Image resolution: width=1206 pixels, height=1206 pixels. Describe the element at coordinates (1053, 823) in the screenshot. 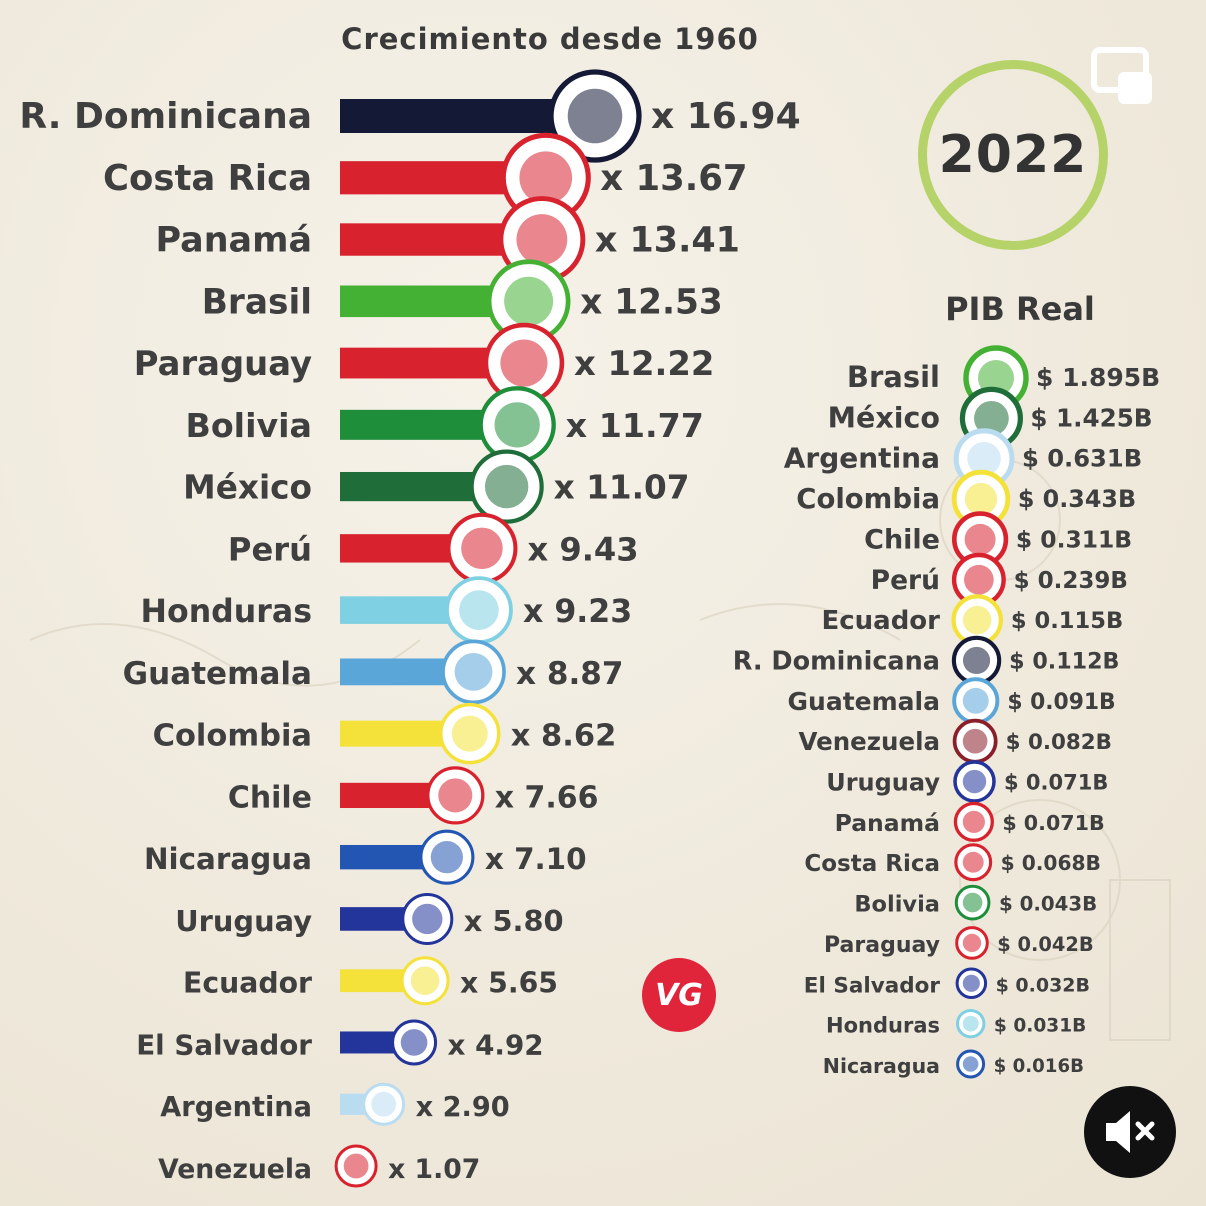

I see `pib-value-label-panama: $ 0.071B` at that location.